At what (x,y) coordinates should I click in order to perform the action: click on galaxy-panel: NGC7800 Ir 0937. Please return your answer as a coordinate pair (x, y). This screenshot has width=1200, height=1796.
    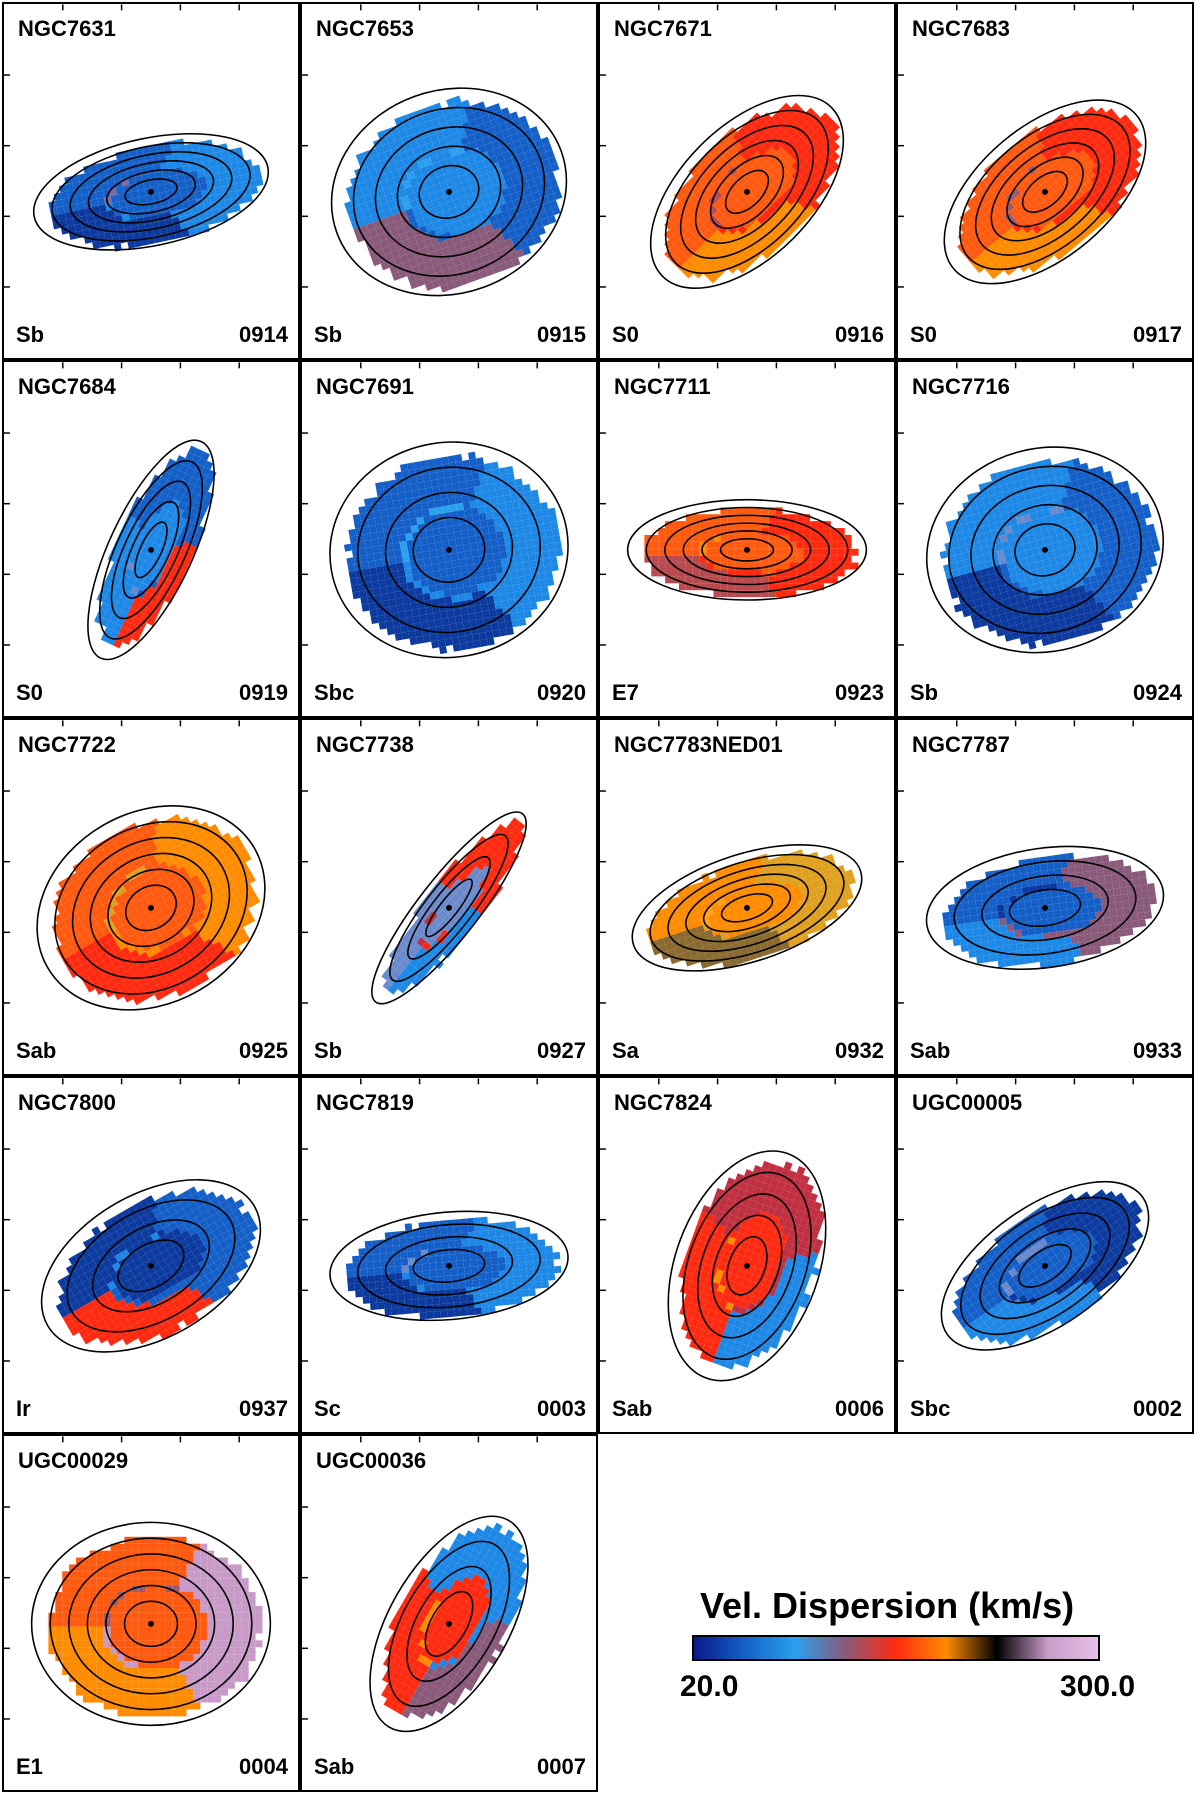
    Looking at the image, I should click on (151, 1255).